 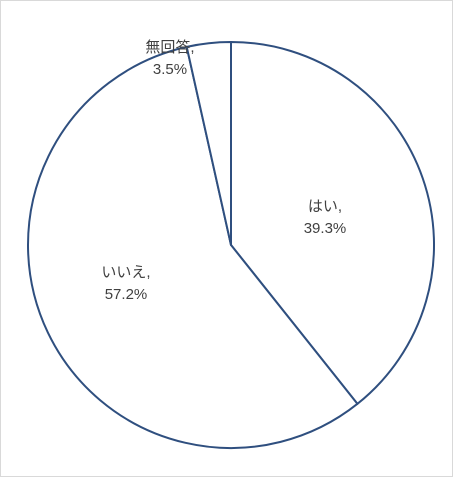 I want to click on slice-mukaitou-label: 無回答,, so click(x=169, y=47).